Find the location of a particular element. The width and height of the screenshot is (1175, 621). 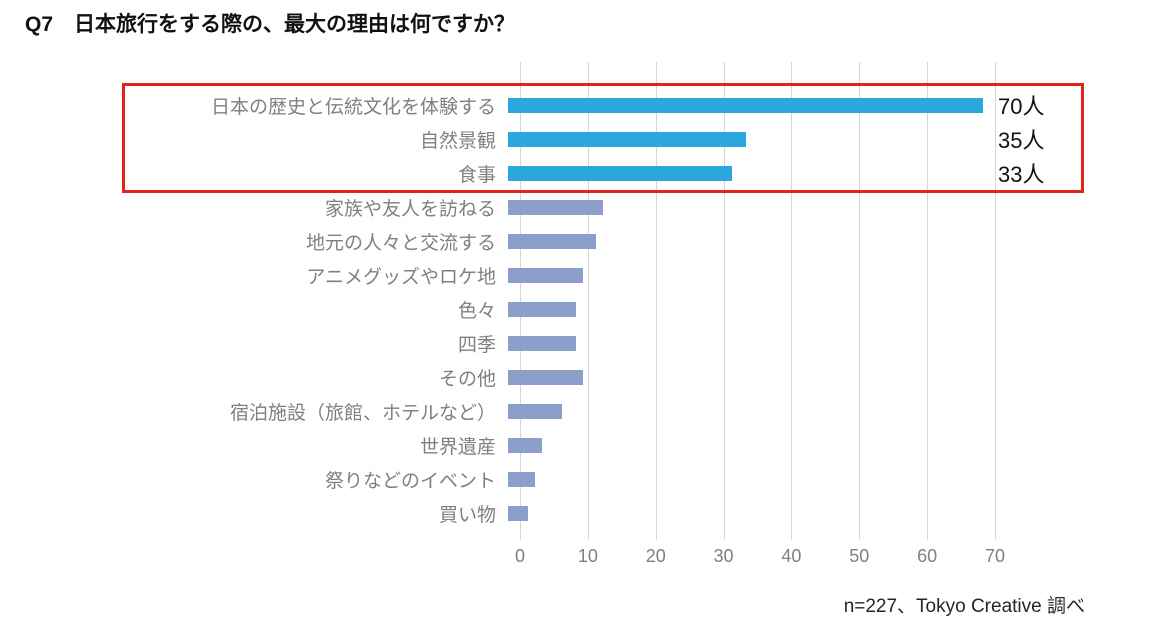

chart-title: Q7 日本旅行をする際の、最大の理由は何ですか？ is located at coordinates (270, 24).